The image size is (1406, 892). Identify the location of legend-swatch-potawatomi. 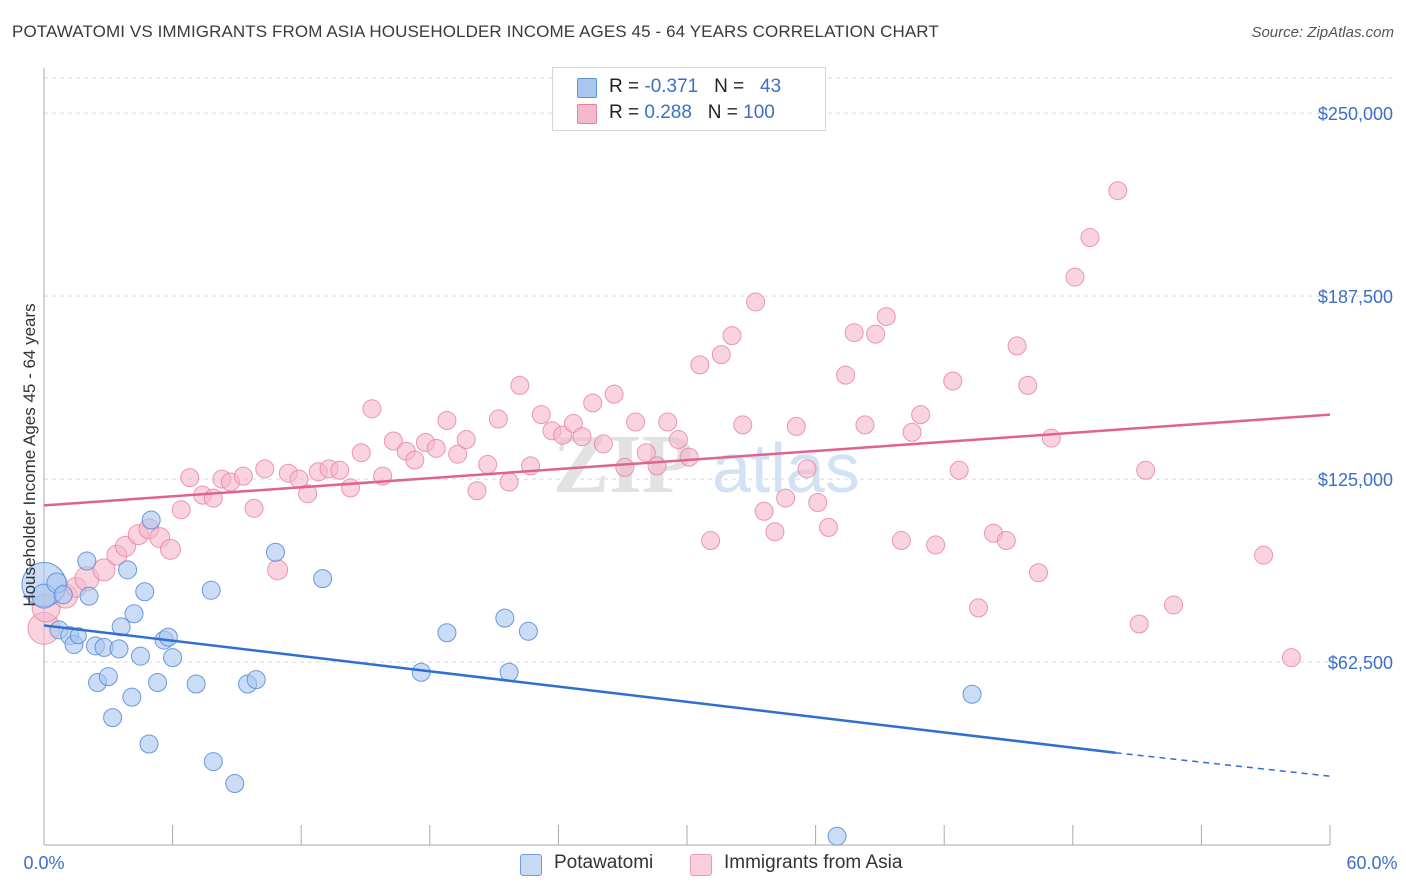
(587, 88).